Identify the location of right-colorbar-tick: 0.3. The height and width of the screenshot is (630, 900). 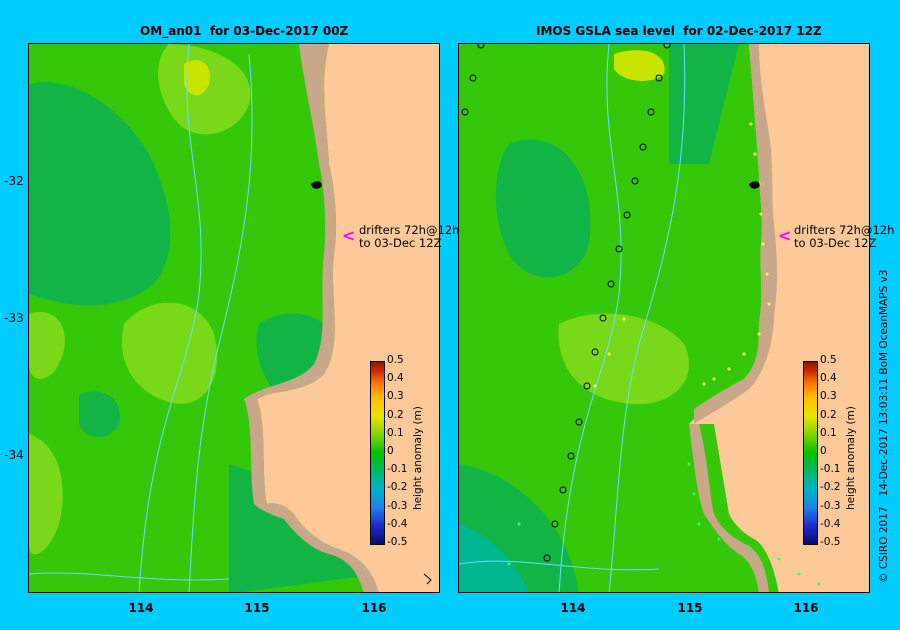
(828, 396).